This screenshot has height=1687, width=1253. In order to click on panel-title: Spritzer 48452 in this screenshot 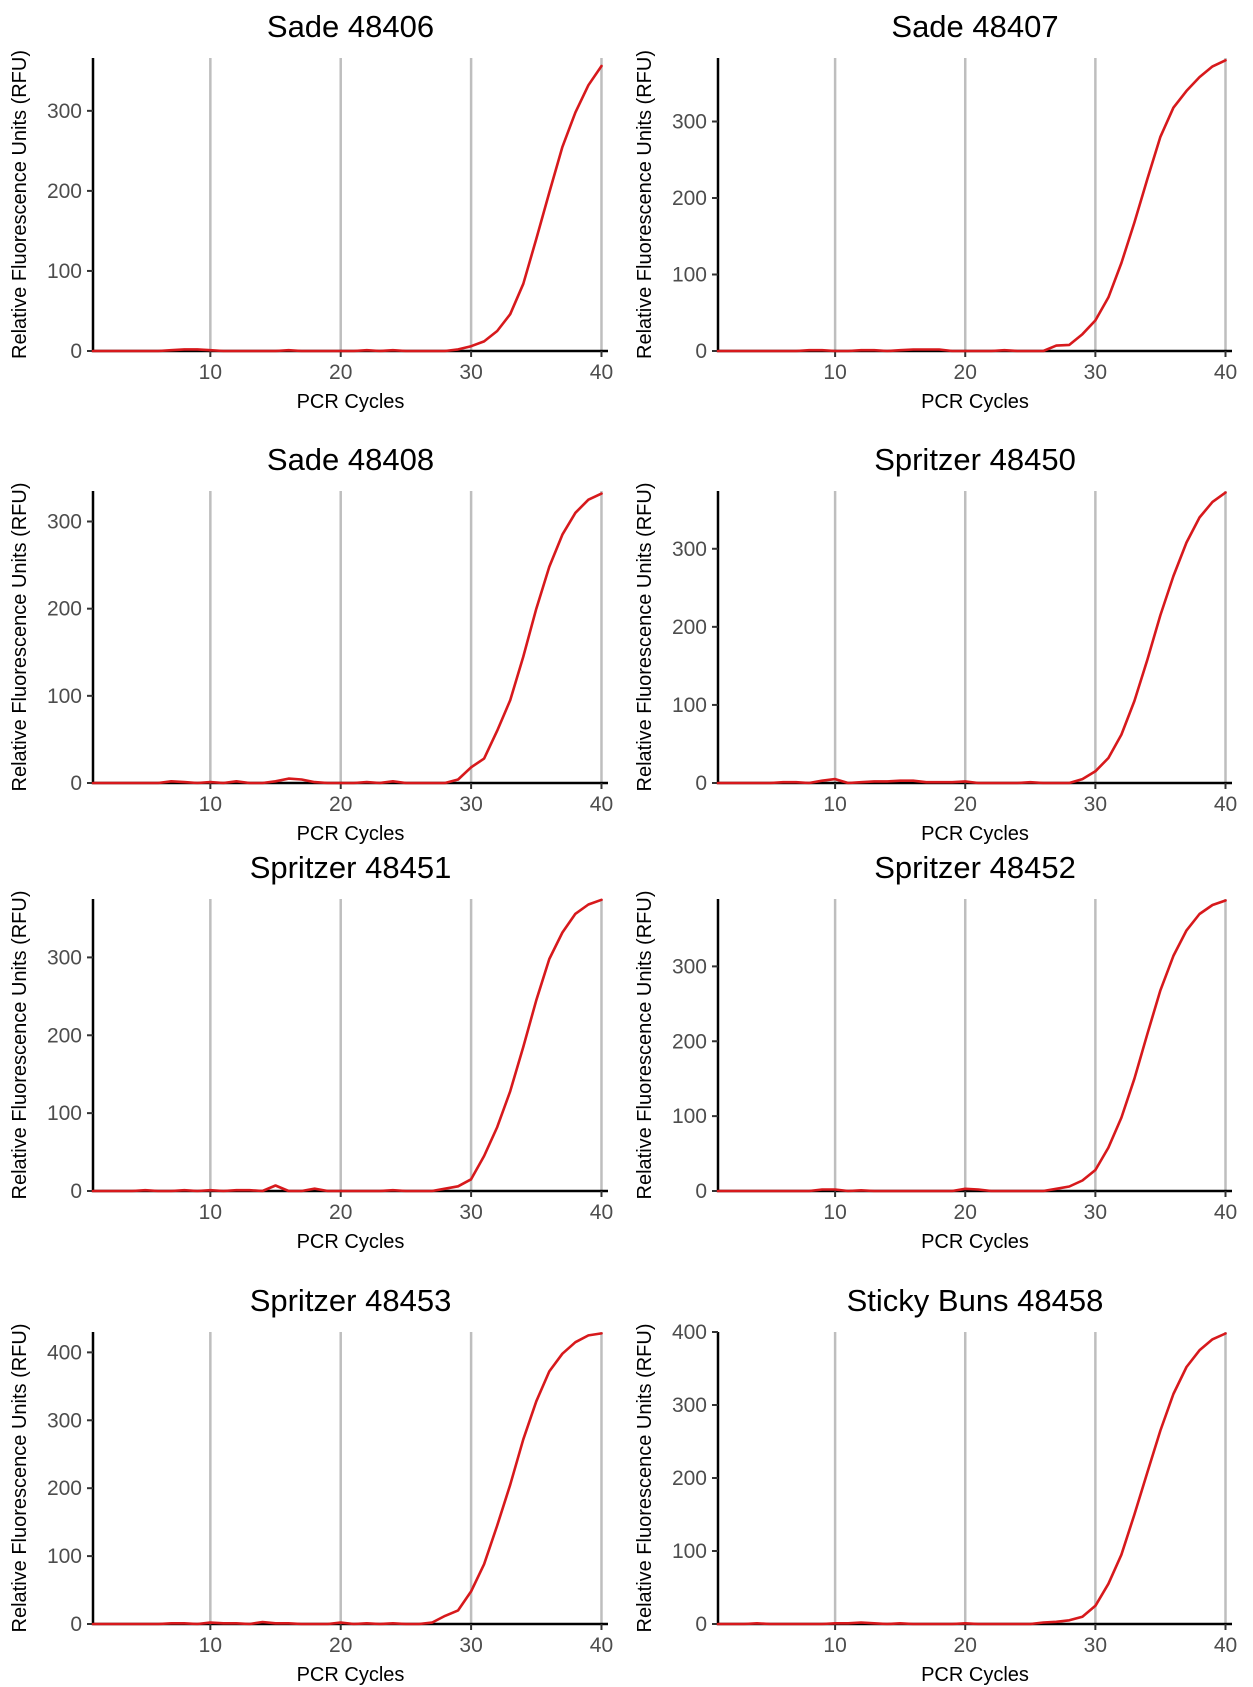, I will do `click(975, 867)`.